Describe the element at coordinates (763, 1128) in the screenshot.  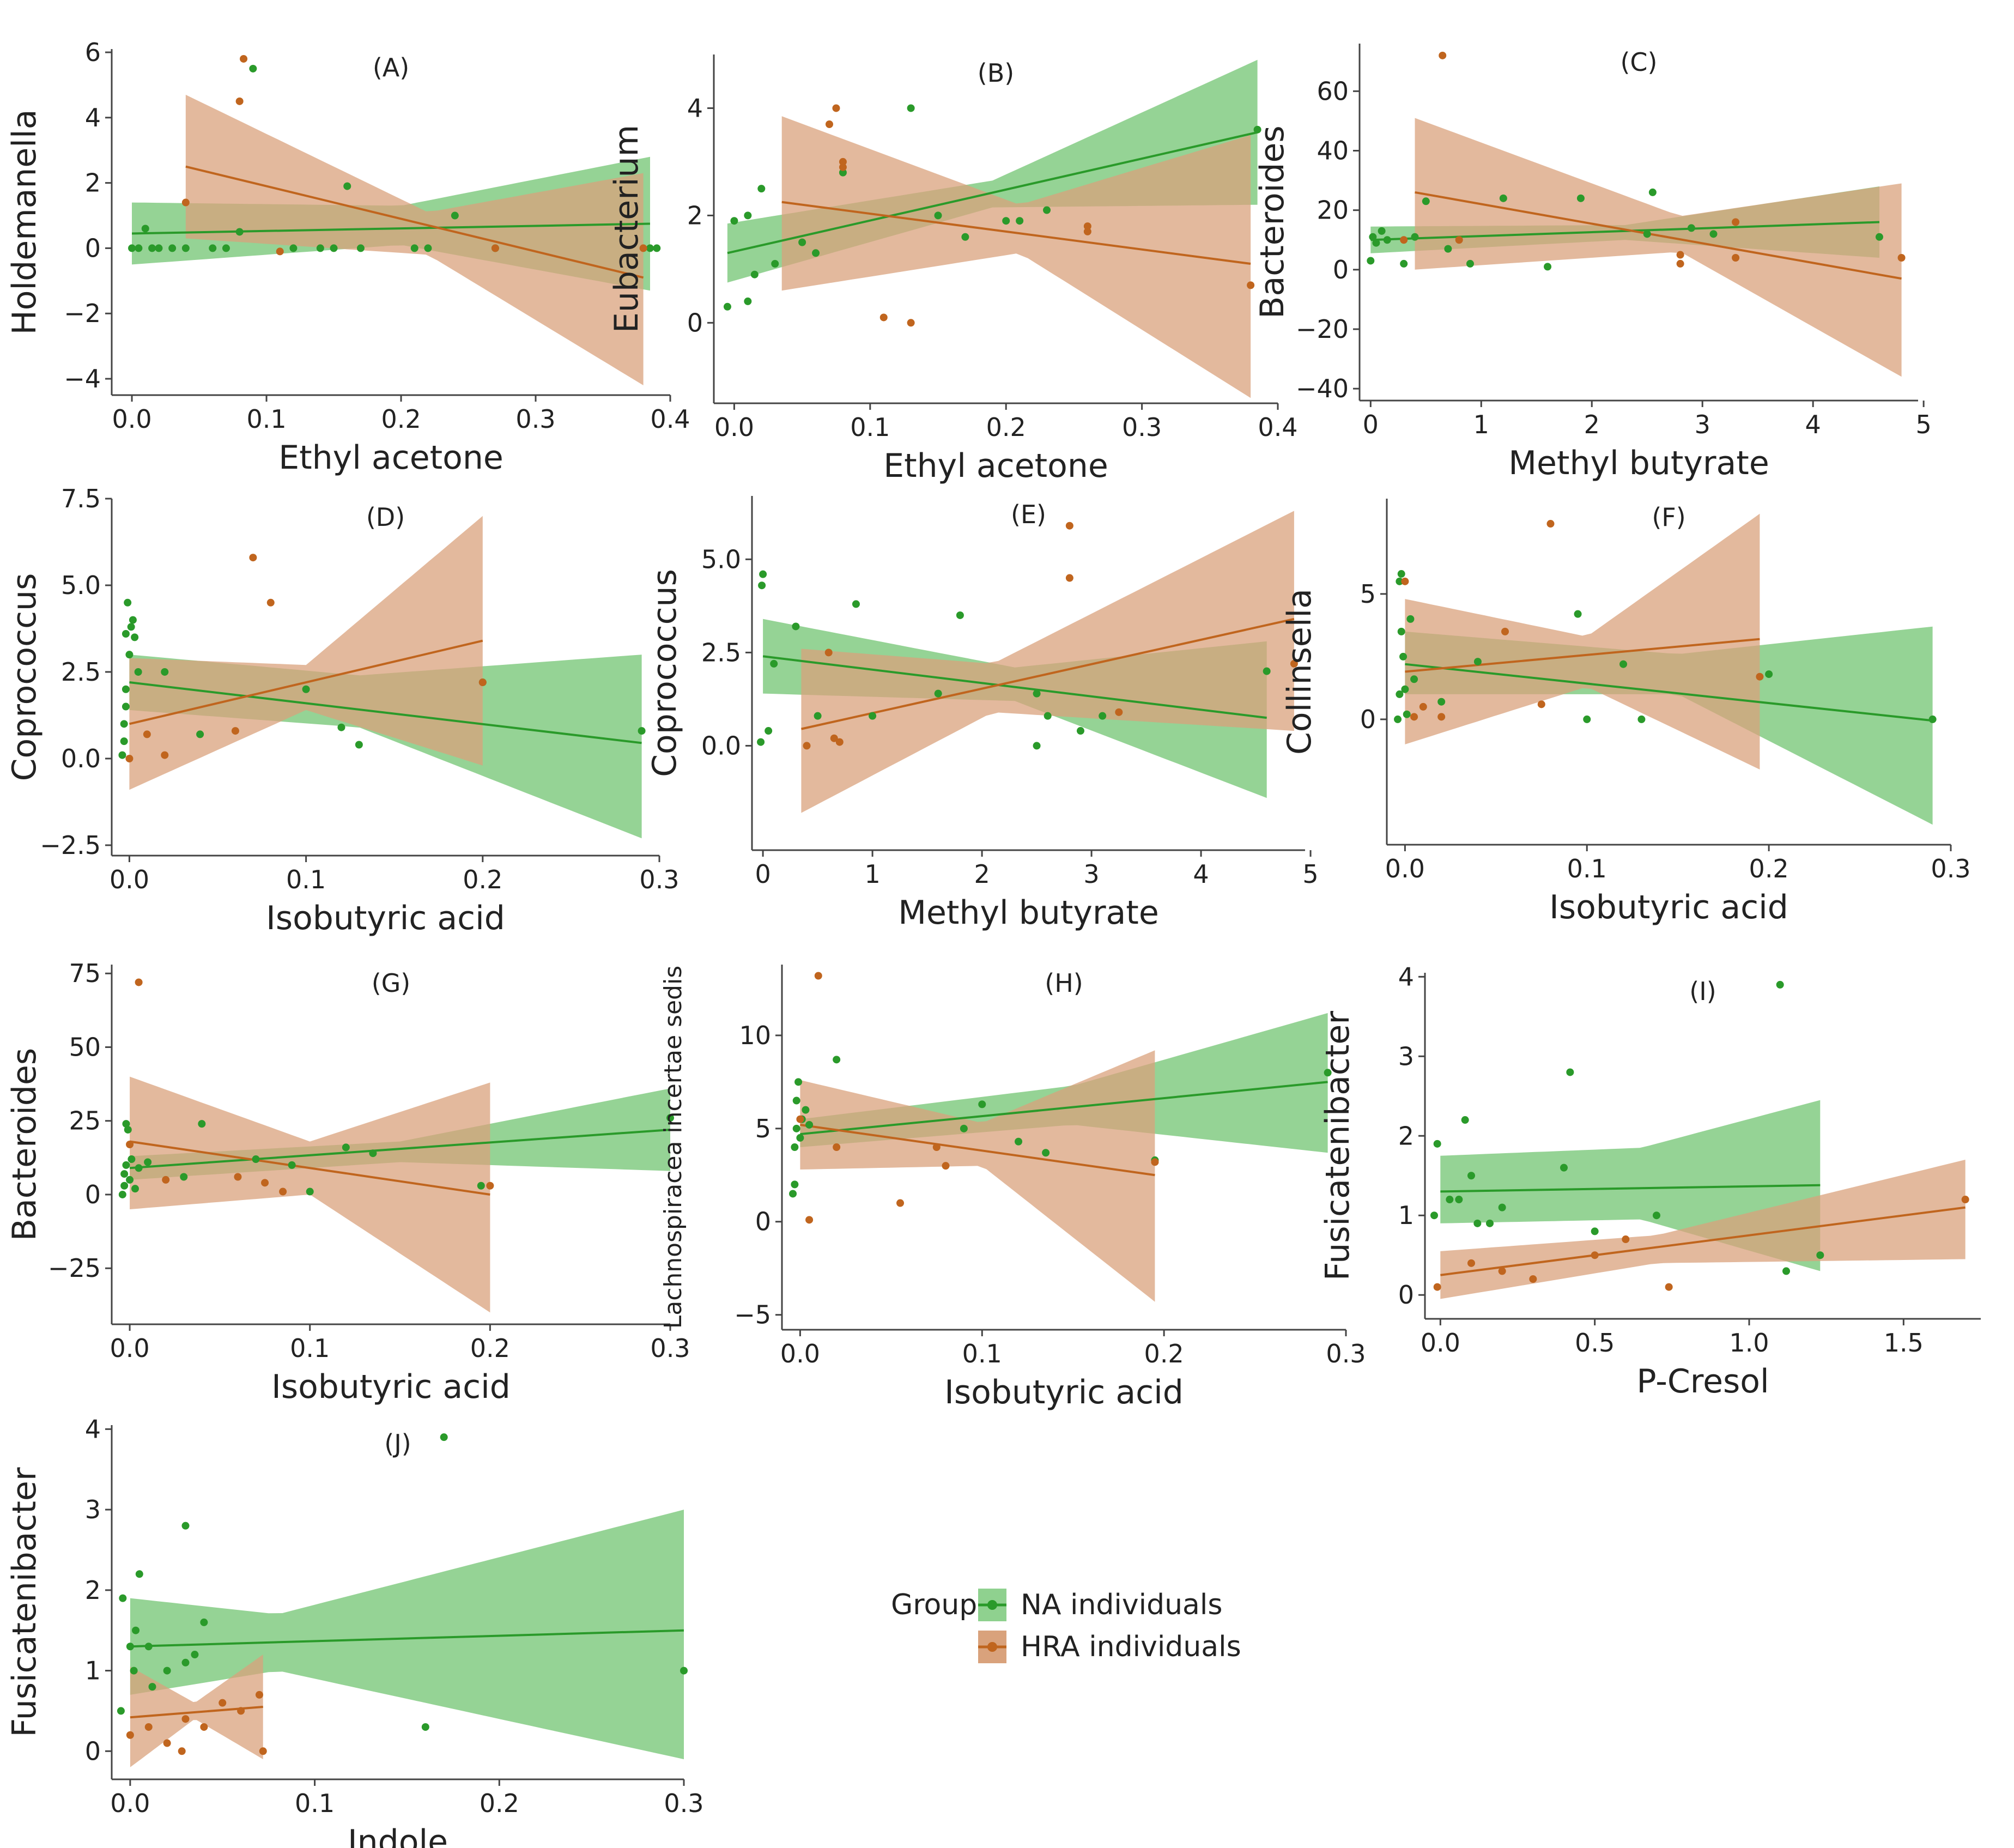
I see `y-tick-label-h: 5` at that location.